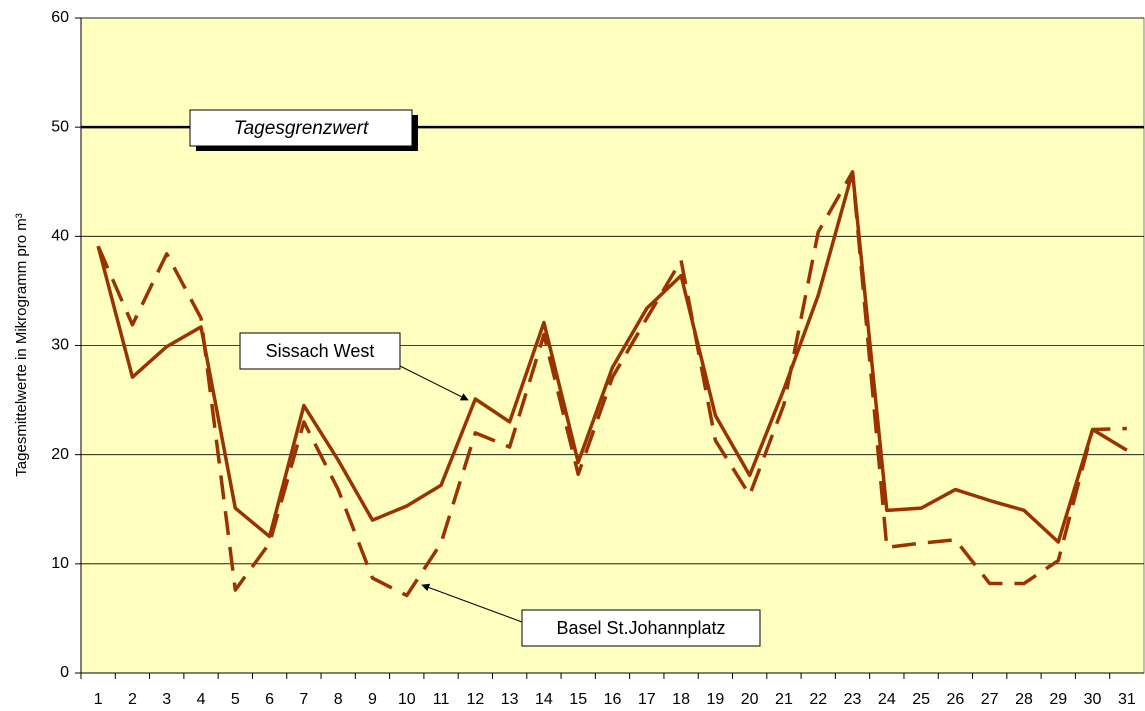 Image resolution: width=1145 pixels, height=711 pixels. Describe the element at coordinates (647, 699) in the screenshot. I see `x-tick-label: 17` at that location.